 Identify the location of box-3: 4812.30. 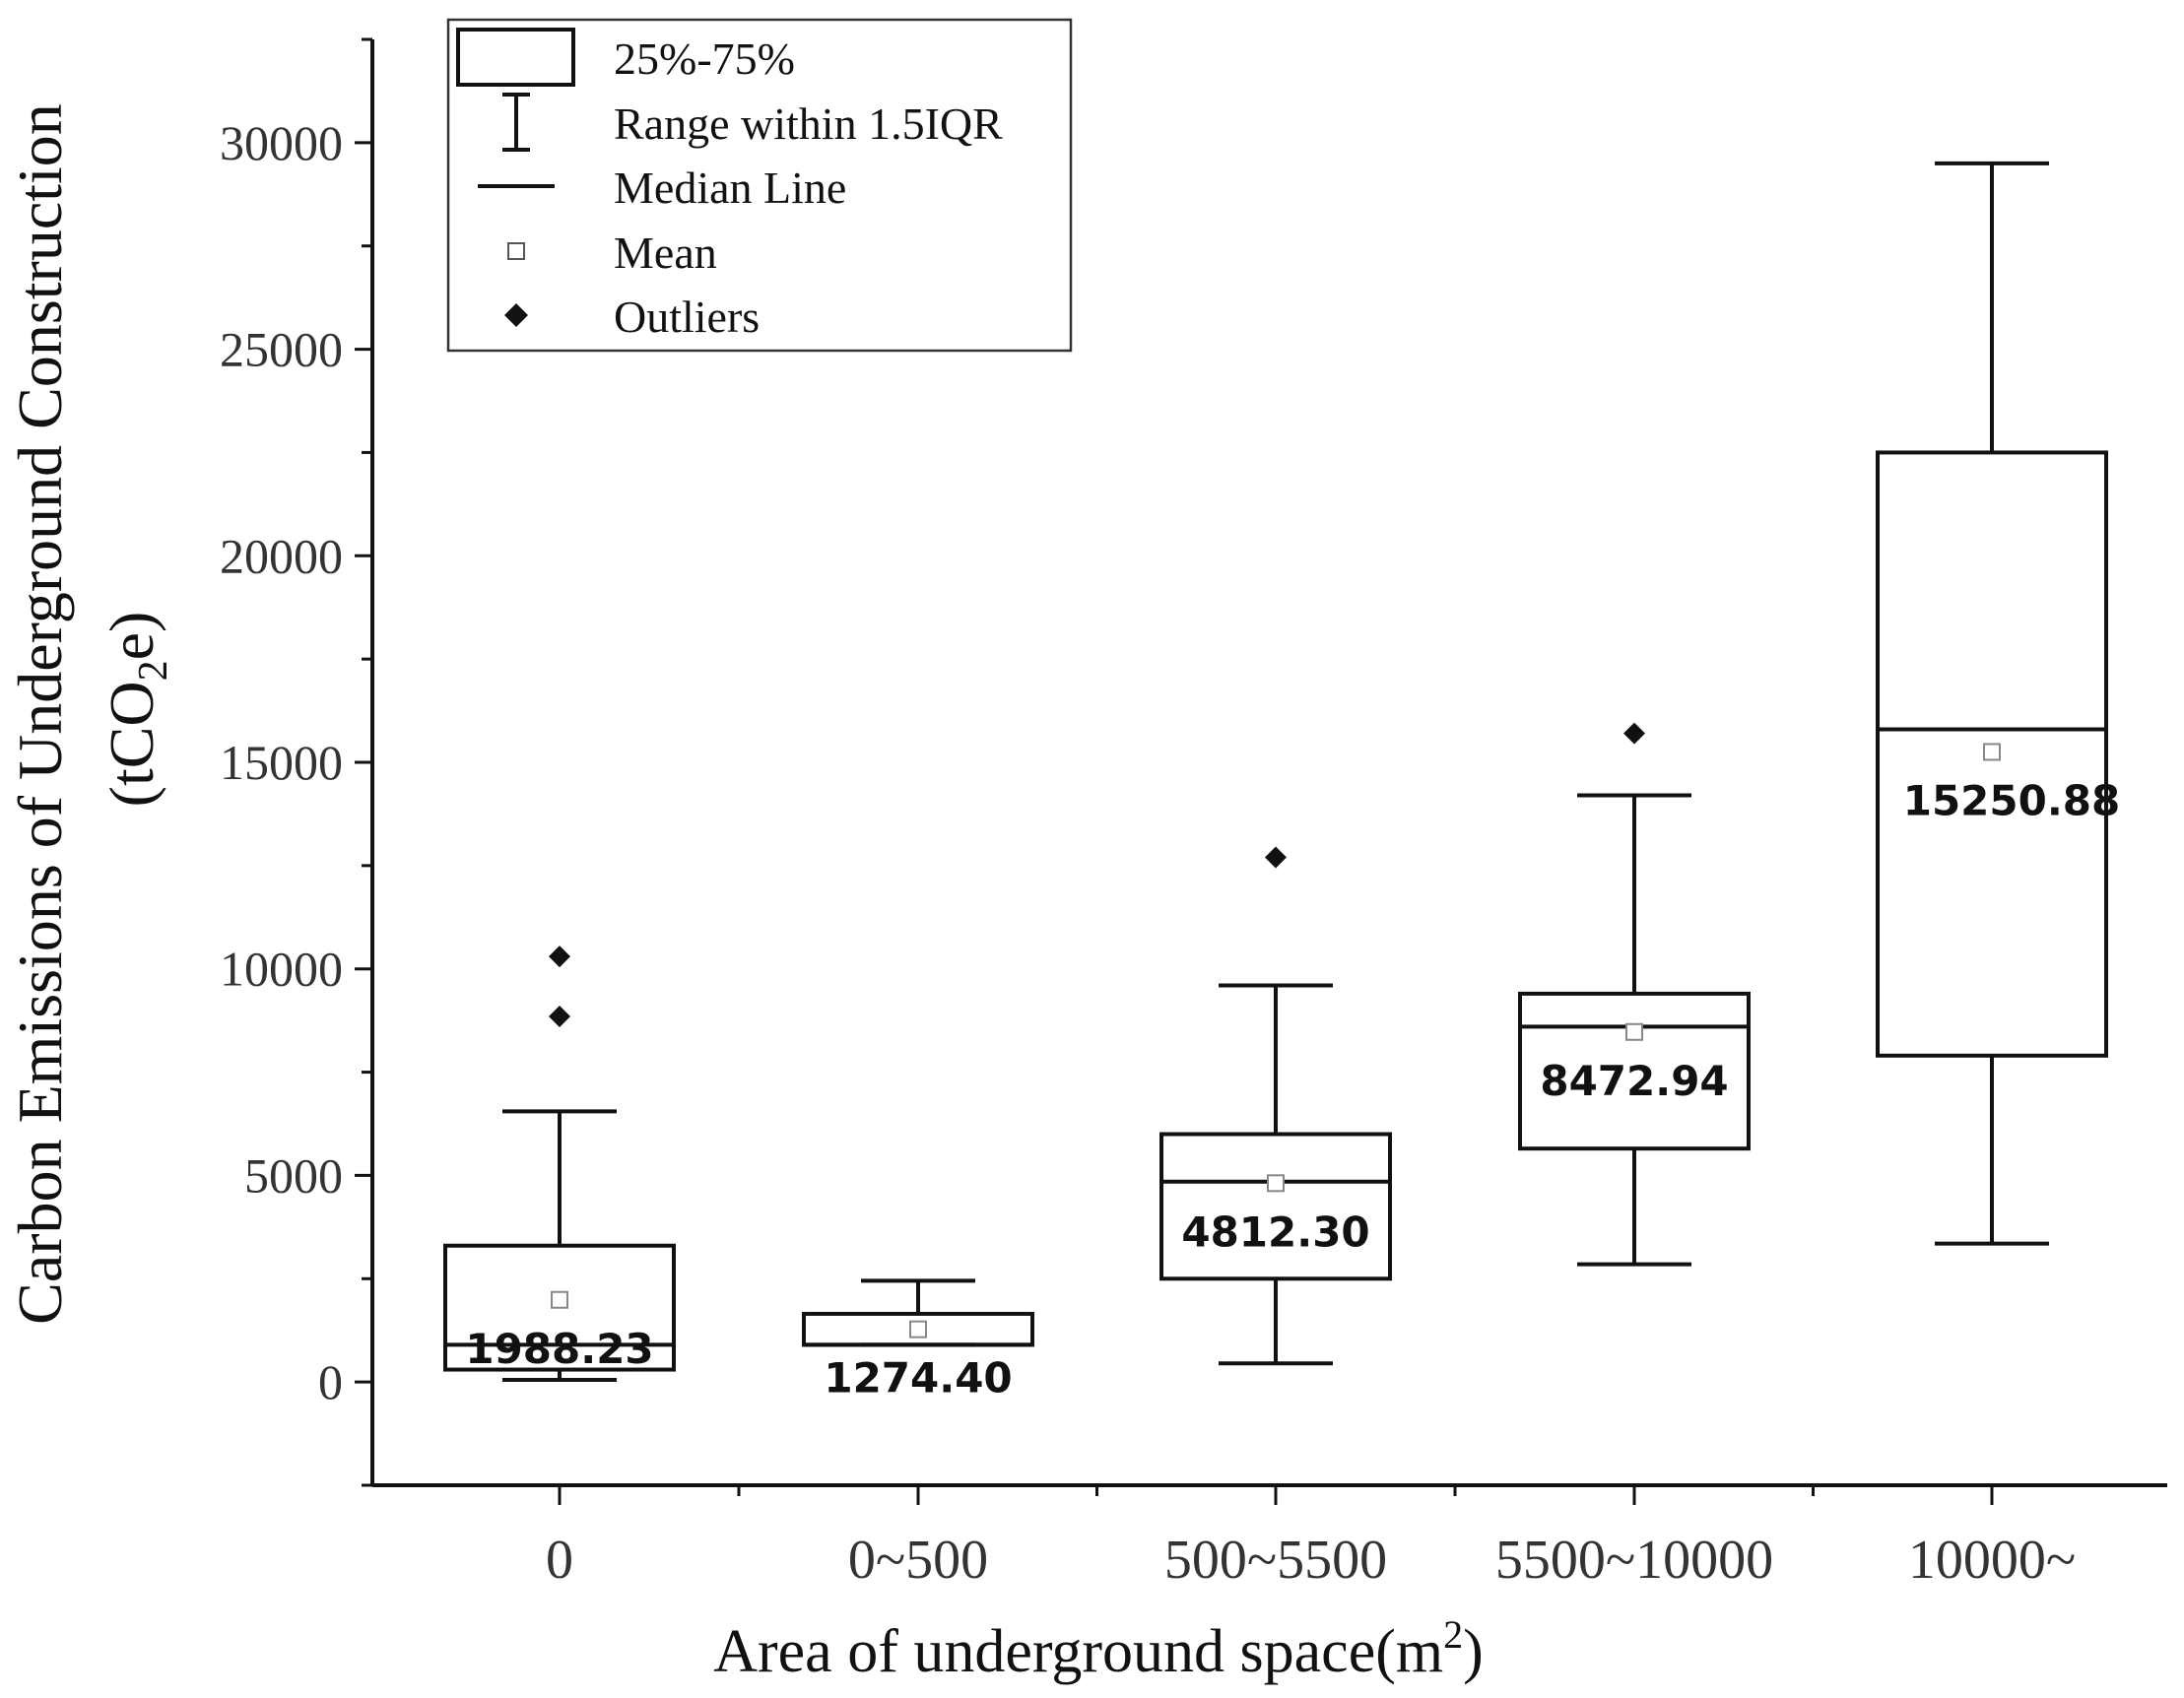
(1275, 1106).